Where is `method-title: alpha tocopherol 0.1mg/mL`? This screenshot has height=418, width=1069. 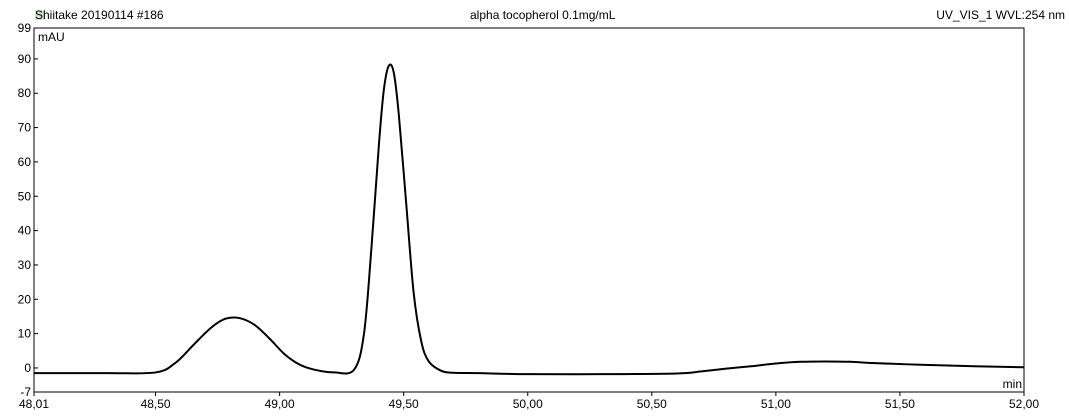 method-title: alpha tocopherol 0.1mg/mL is located at coordinates (543, 15).